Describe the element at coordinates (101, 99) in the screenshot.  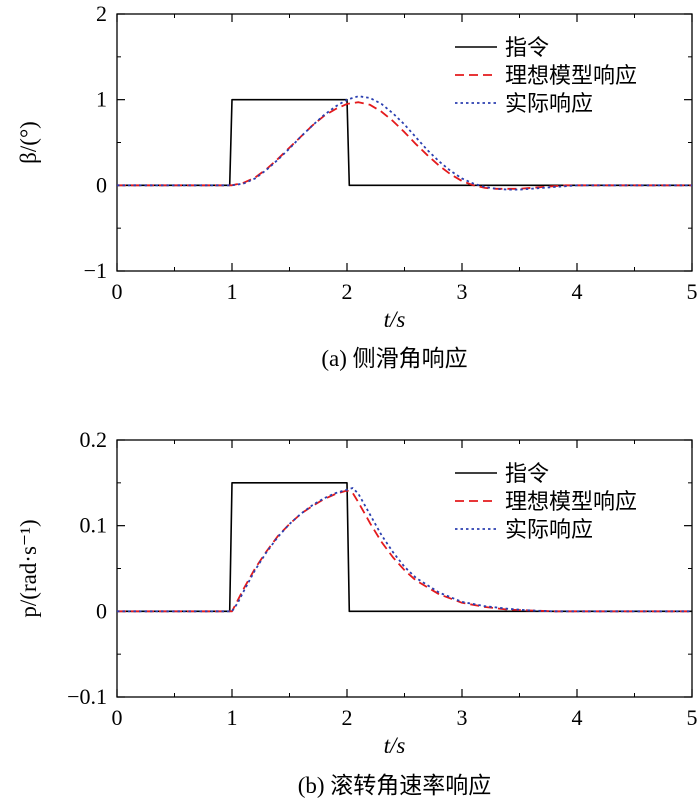
I see `y-tick-label: 1` at that location.